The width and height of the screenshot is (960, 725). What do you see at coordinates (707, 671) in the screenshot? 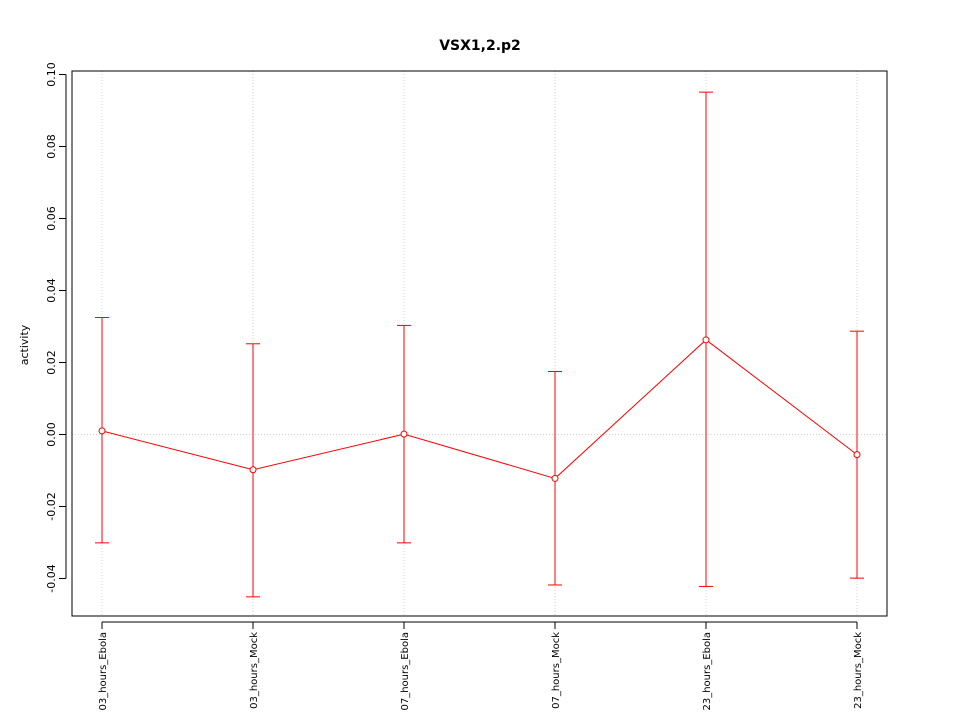
I see `x-tick-label: 23_hours_Ebola` at bounding box center [707, 671].